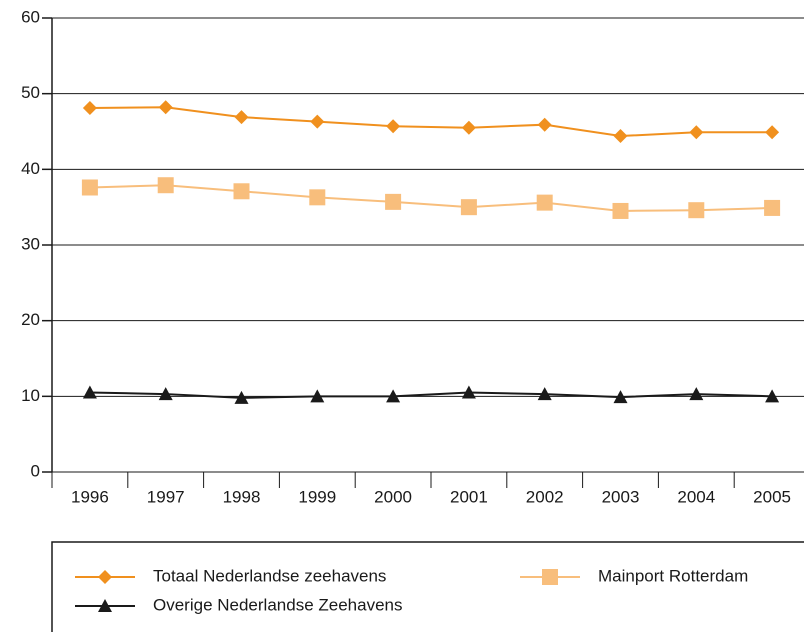 The height and width of the screenshot is (632, 804). I want to click on legend-label: Mainport Rotterdam, so click(673, 575).